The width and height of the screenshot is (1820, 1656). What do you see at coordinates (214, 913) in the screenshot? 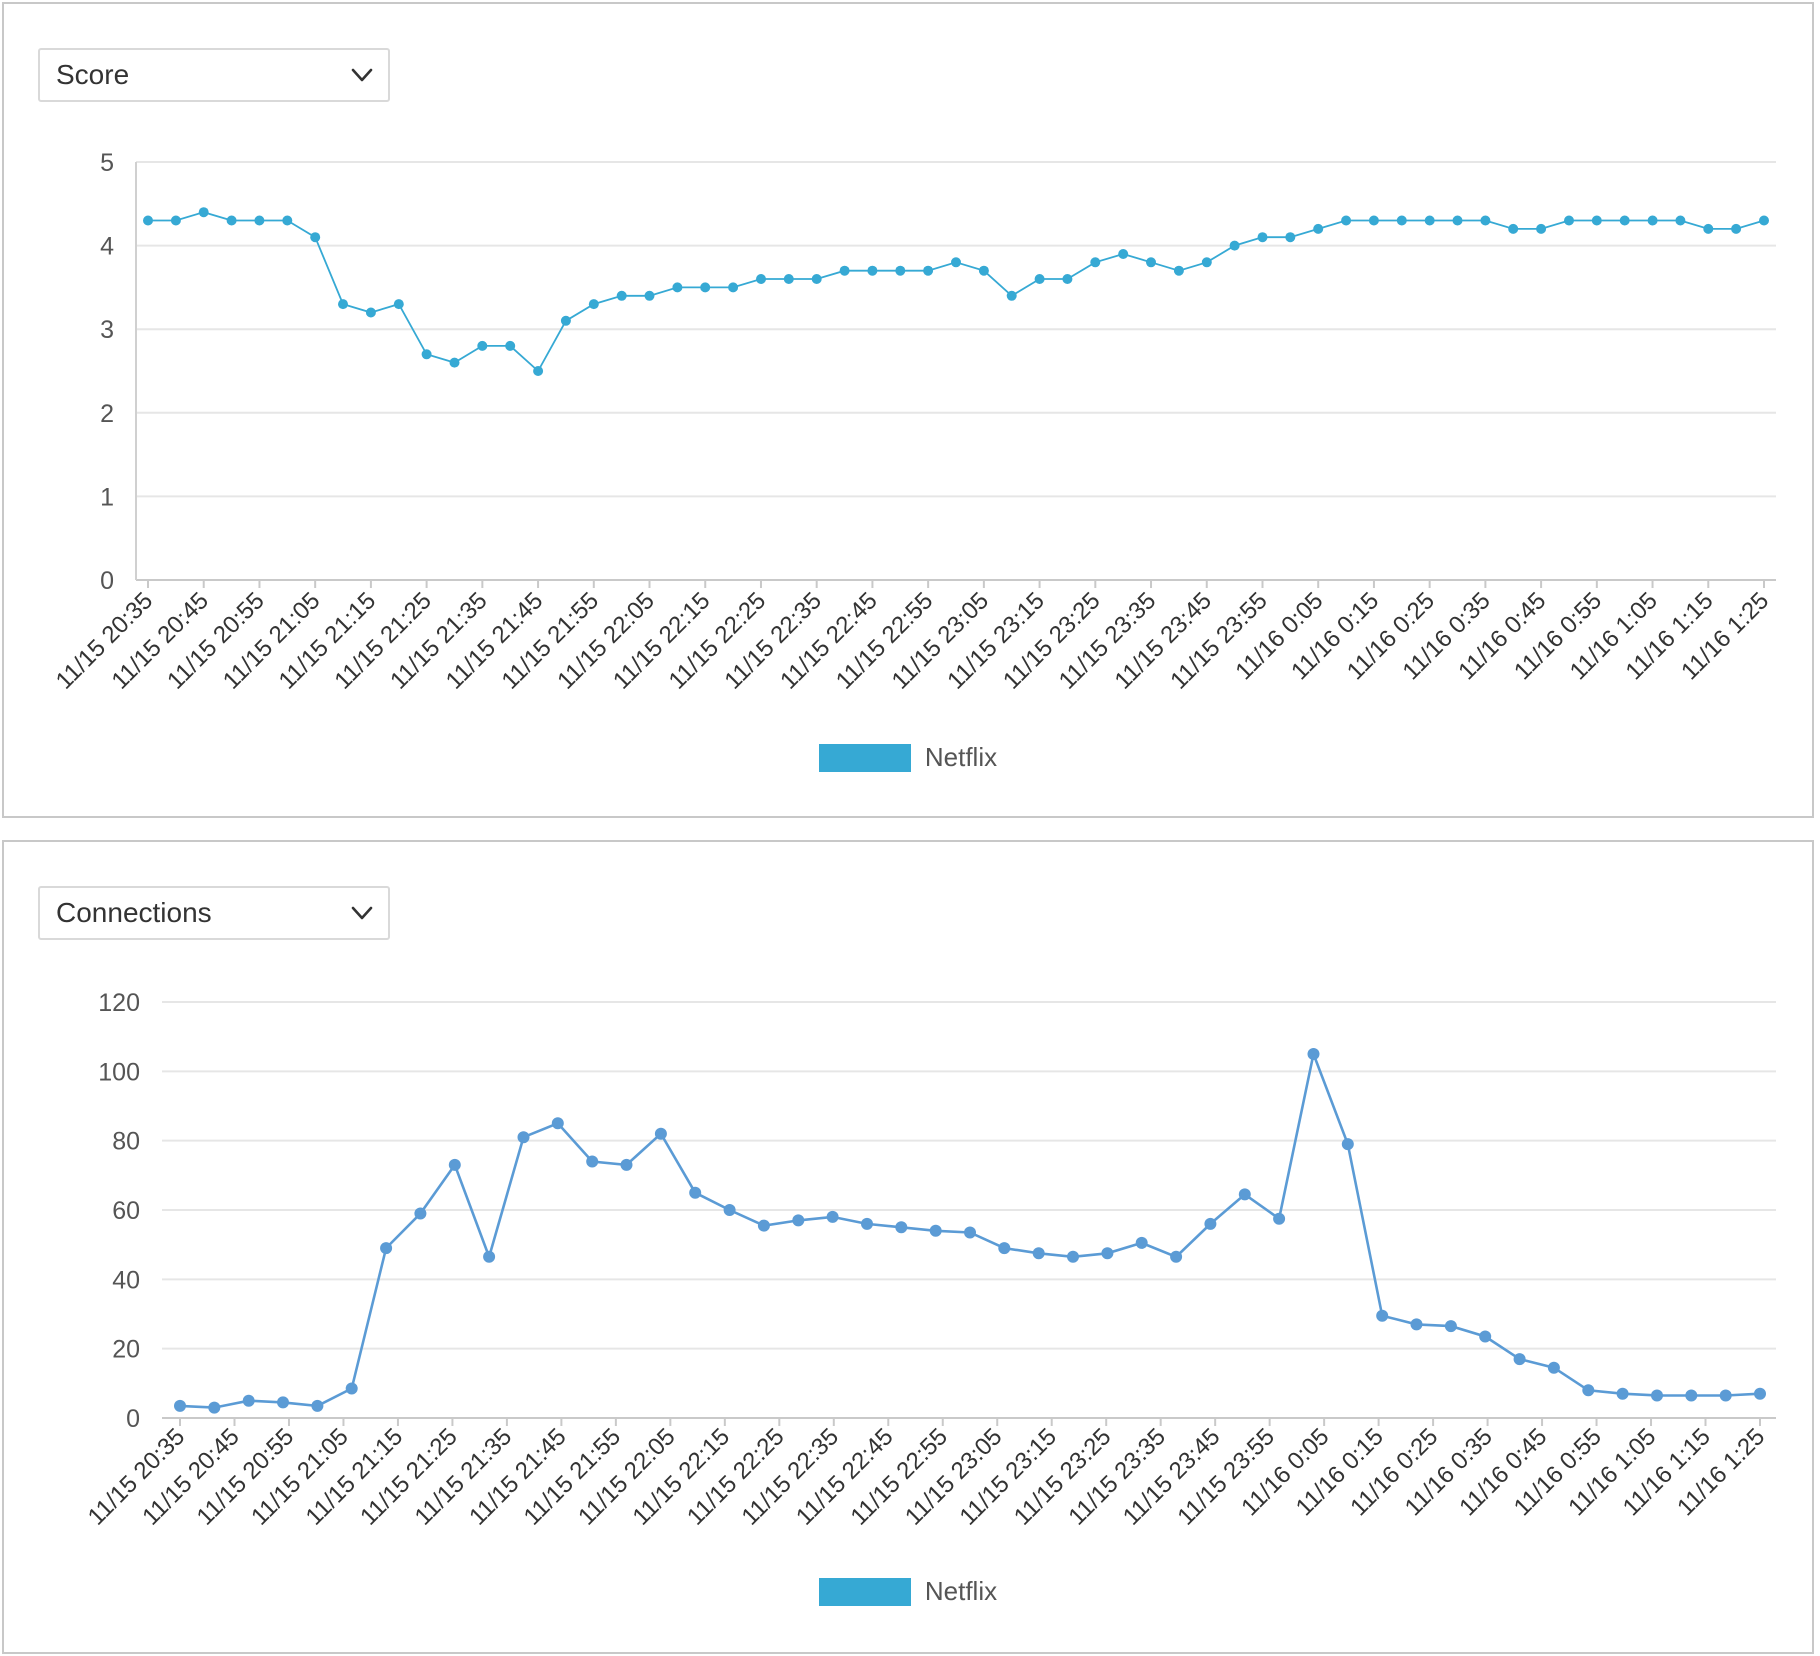
I see `metric-select-connections: Connections` at bounding box center [214, 913].